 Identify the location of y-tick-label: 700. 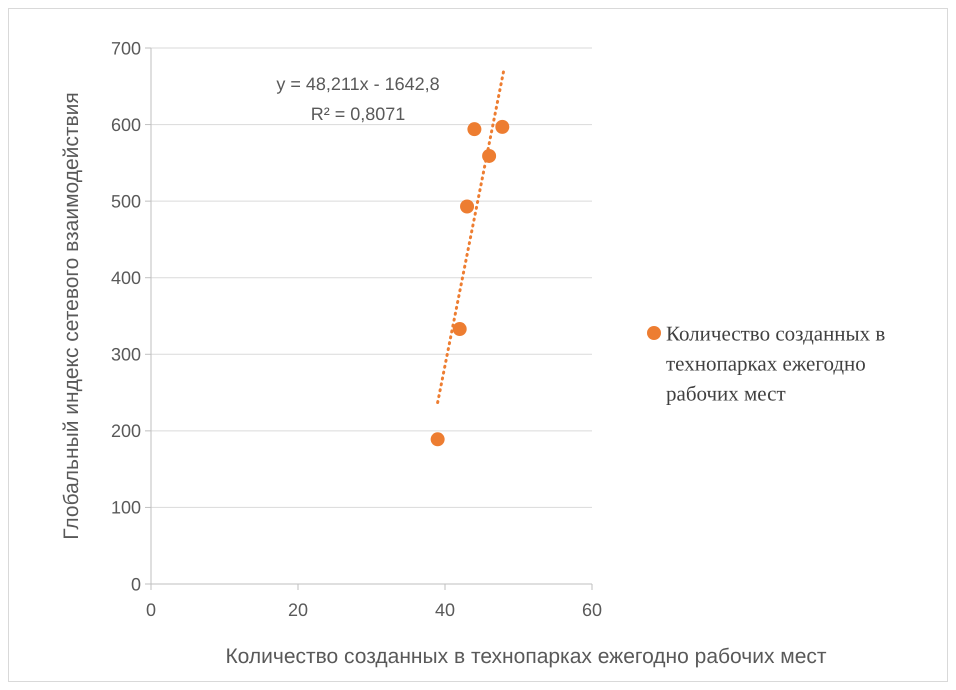
(125, 48).